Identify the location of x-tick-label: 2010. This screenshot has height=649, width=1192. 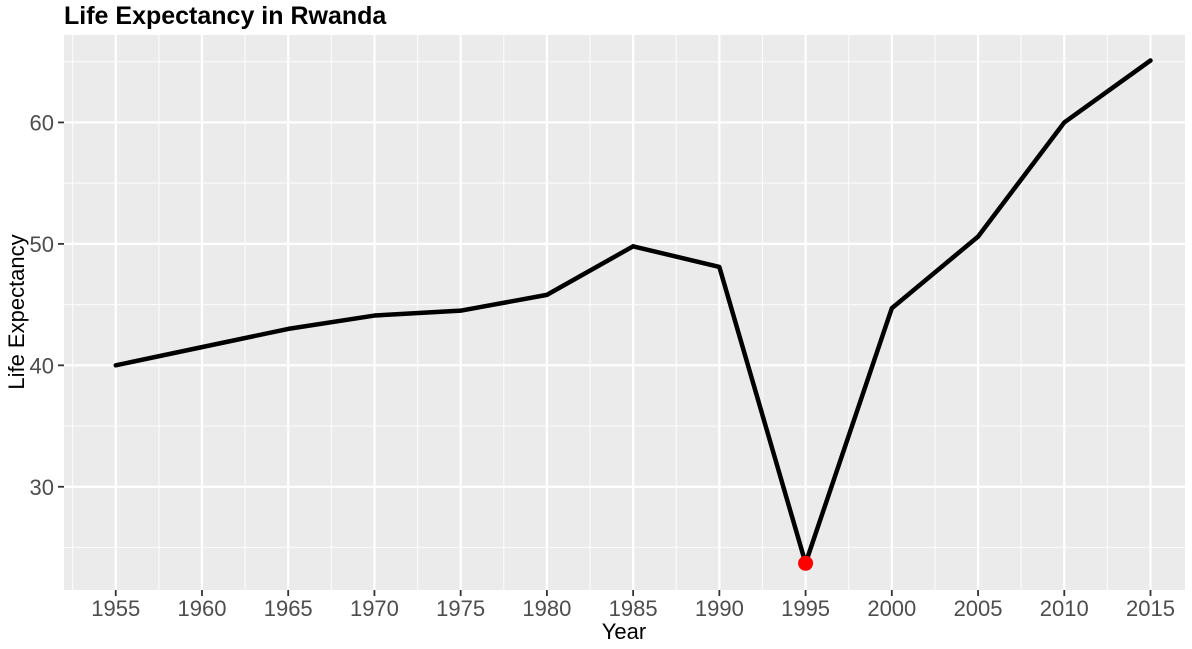
(1064, 608).